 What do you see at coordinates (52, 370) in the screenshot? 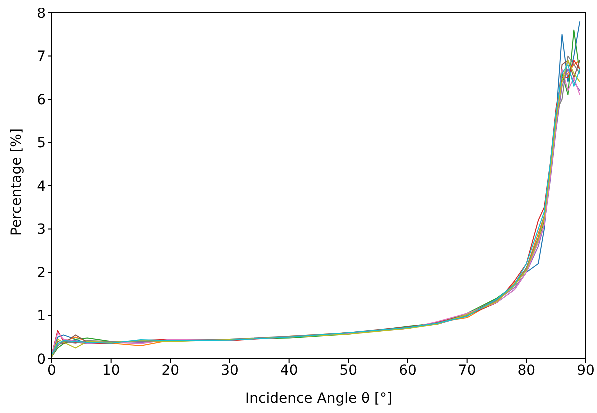
I see `x-tick-label: 0` at bounding box center [52, 370].